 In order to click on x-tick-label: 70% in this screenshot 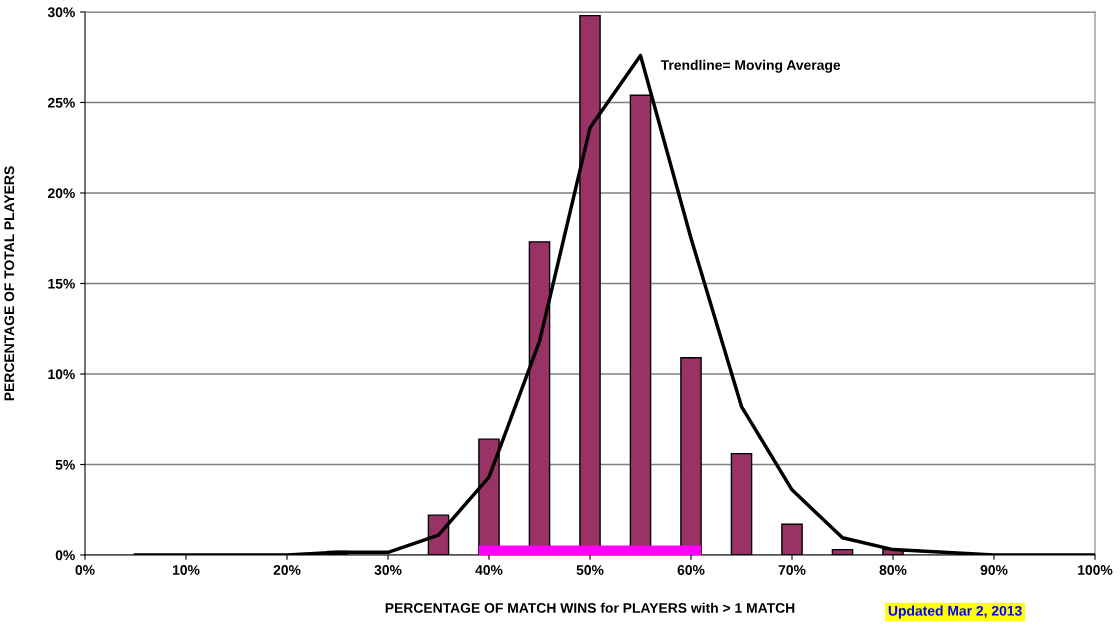, I will do `click(792, 570)`.